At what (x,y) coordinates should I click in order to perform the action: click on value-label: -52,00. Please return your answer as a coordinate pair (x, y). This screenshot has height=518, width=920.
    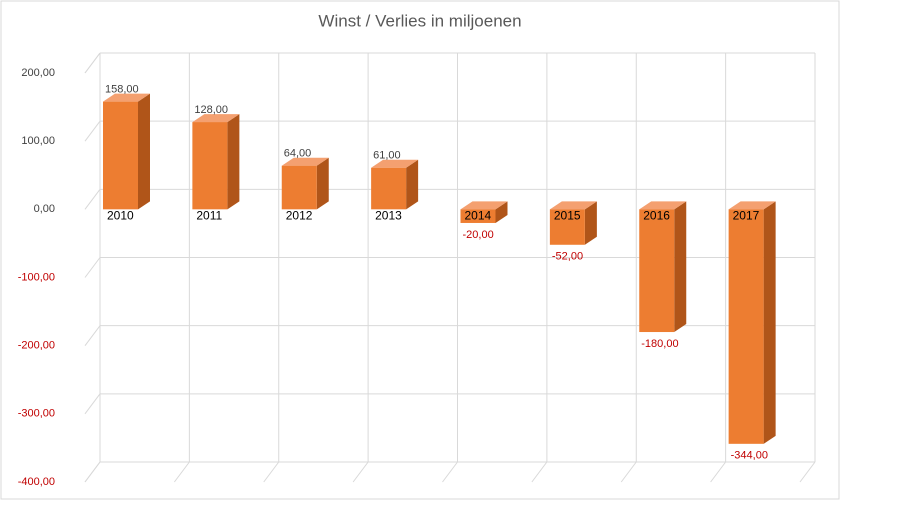
    Looking at the image, I should click on (567, 257).